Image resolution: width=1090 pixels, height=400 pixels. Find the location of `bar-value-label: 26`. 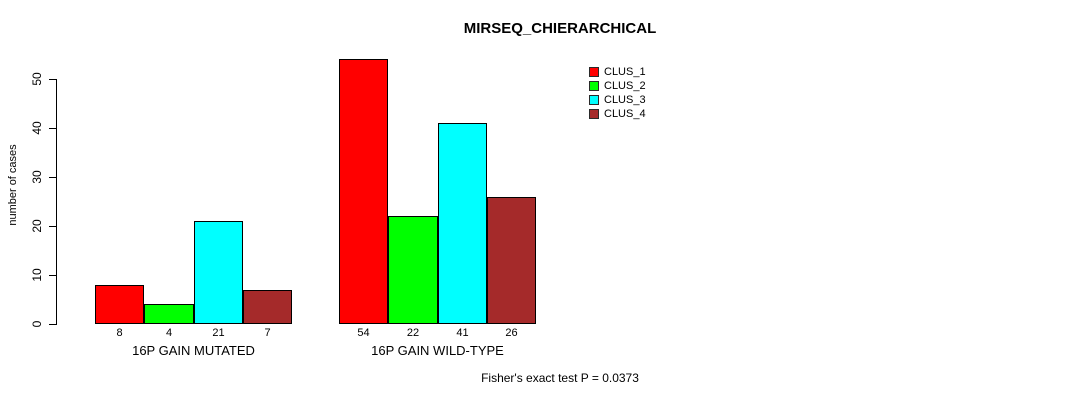

bar-value-label: 26 is located at coordinates (511, 333).